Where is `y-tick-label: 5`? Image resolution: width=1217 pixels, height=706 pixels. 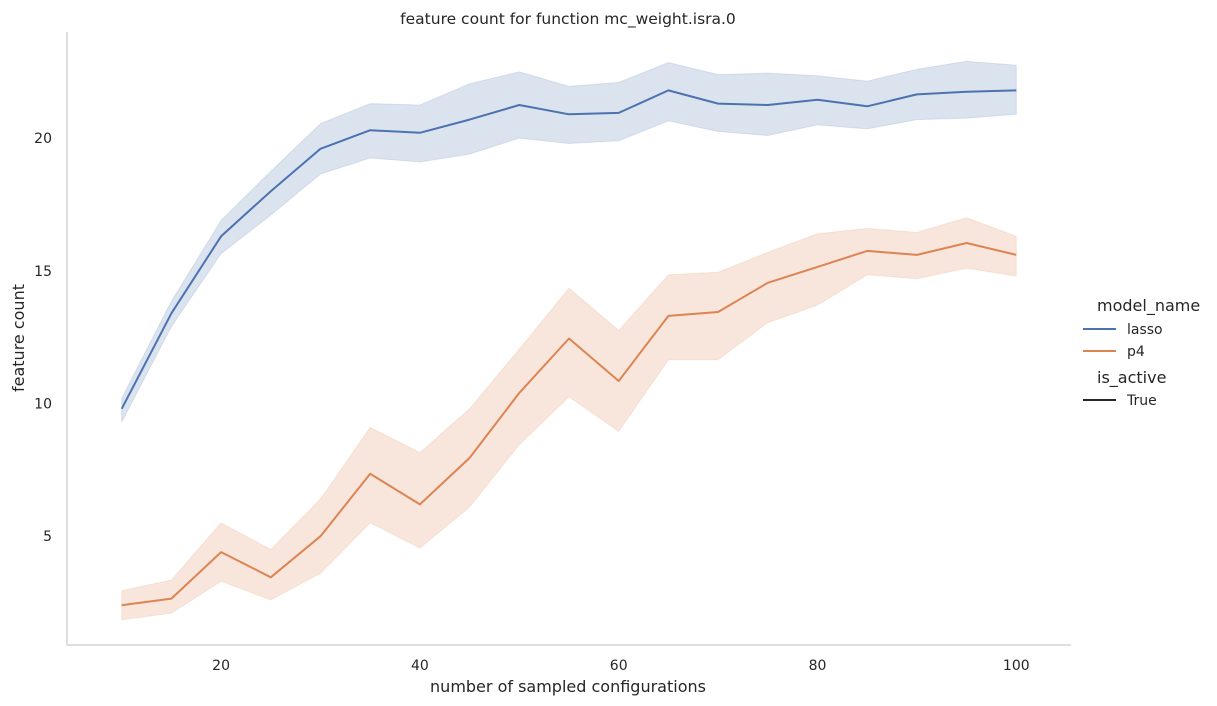
y-tick-label: 5 is located at coordinates (47, 537).